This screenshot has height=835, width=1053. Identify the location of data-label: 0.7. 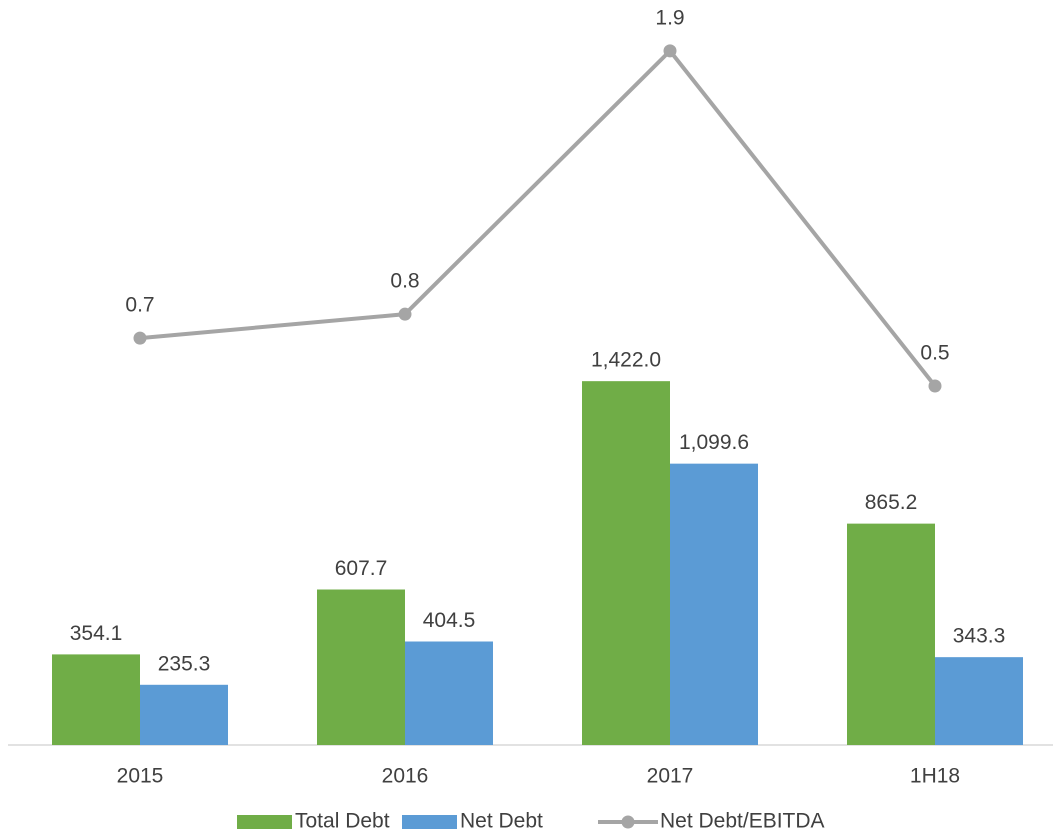
(139, 305).